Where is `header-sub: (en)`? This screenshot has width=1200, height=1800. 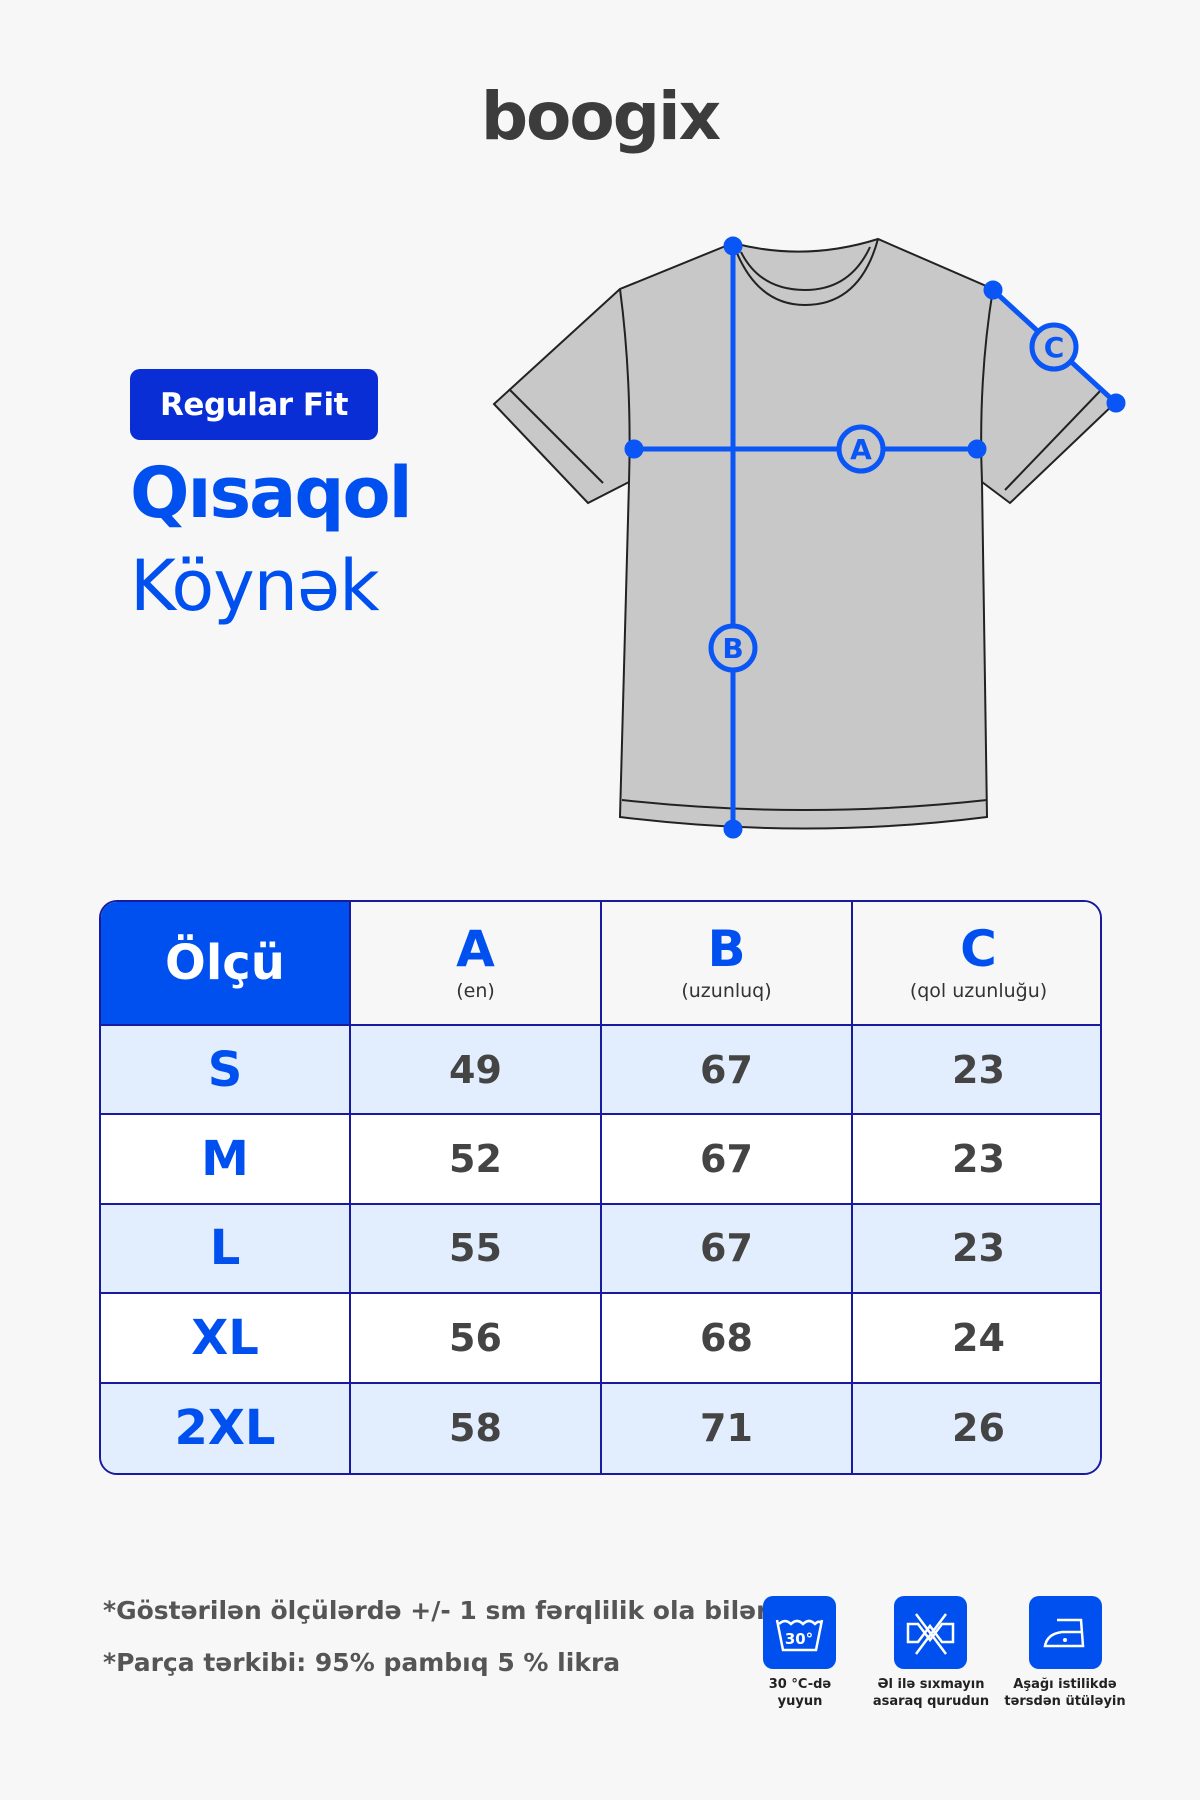 header-sub: (en) is located at coordinates (475, 991).